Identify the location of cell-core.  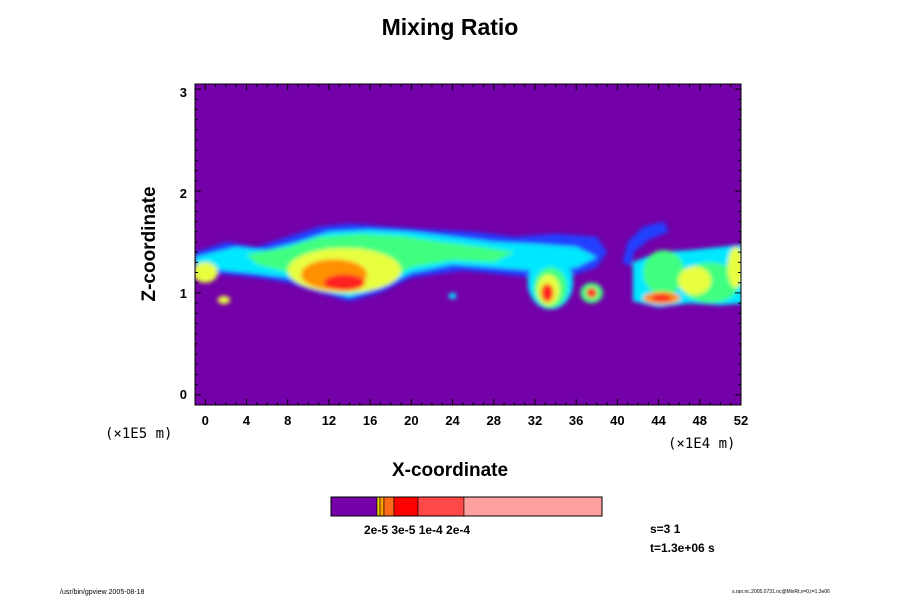
(547, 293).